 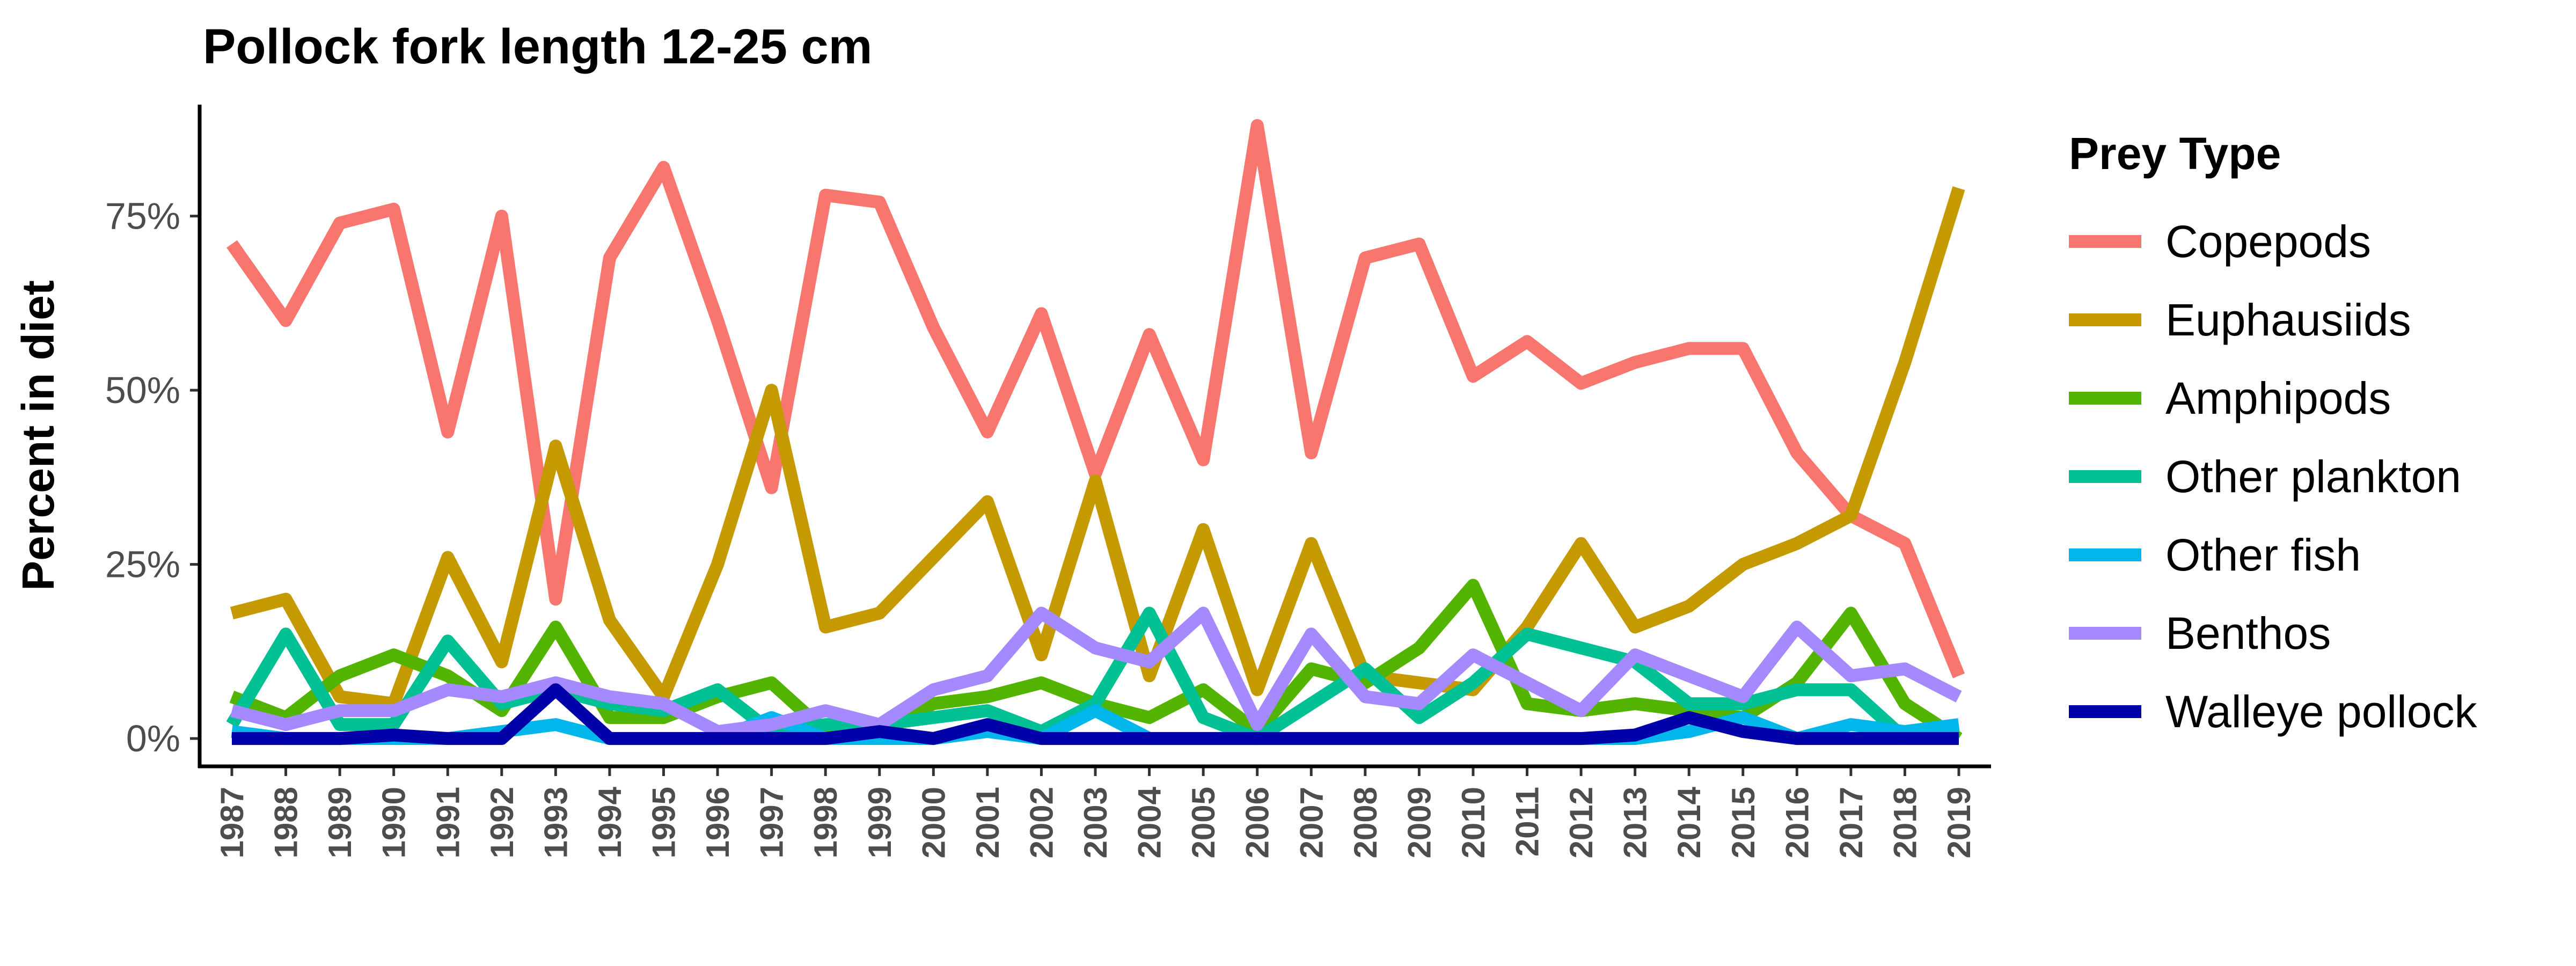 I want to click on chart-title: Pollock fork length 12-25 cm, so click(x=537, y=46).